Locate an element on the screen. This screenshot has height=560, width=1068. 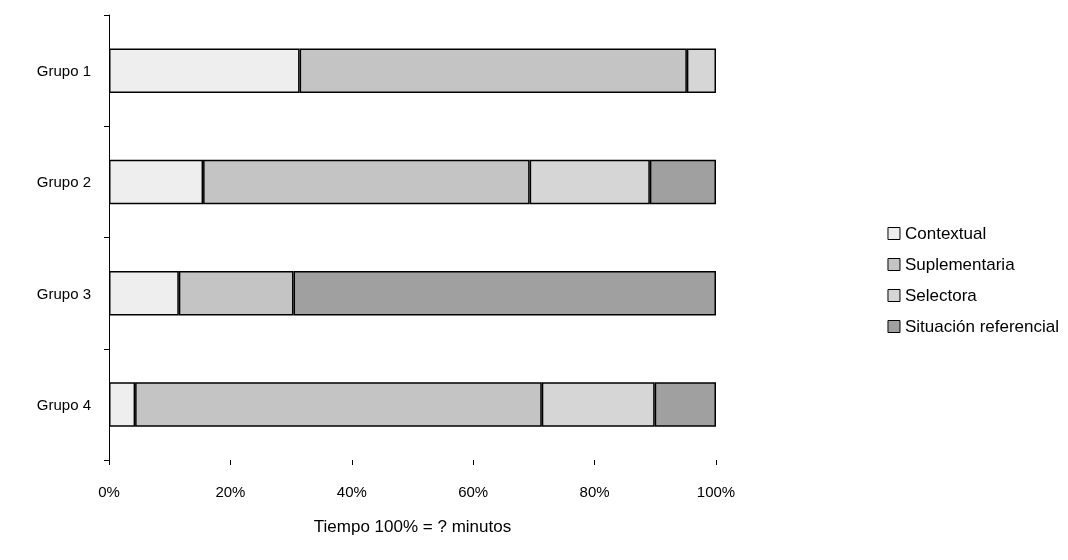
x-tick-label: 100% is located at coordinates (716, 491).